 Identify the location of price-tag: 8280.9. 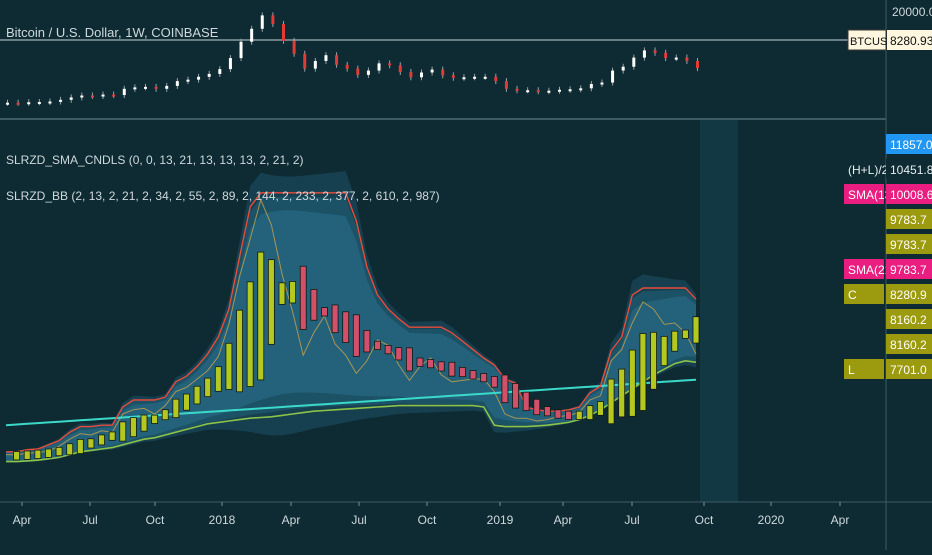
(908, 295).